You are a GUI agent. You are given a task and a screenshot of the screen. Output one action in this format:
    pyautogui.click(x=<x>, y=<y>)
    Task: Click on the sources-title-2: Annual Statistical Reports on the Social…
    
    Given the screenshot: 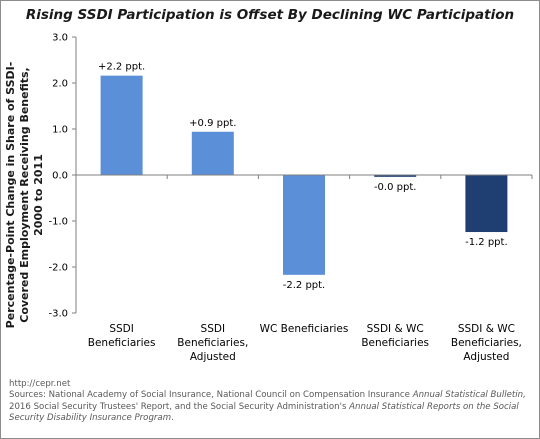 What is the action you would take?
    pyautogui.click(x=264, y=412)
    